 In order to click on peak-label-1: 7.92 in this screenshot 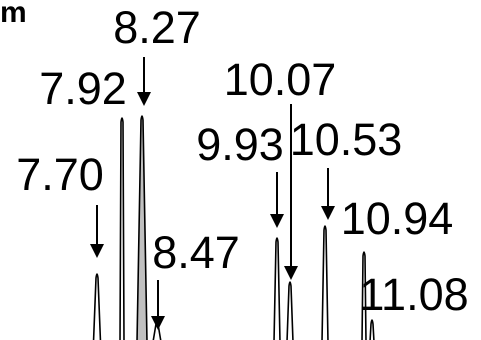, I will do `click(83, 88)`.